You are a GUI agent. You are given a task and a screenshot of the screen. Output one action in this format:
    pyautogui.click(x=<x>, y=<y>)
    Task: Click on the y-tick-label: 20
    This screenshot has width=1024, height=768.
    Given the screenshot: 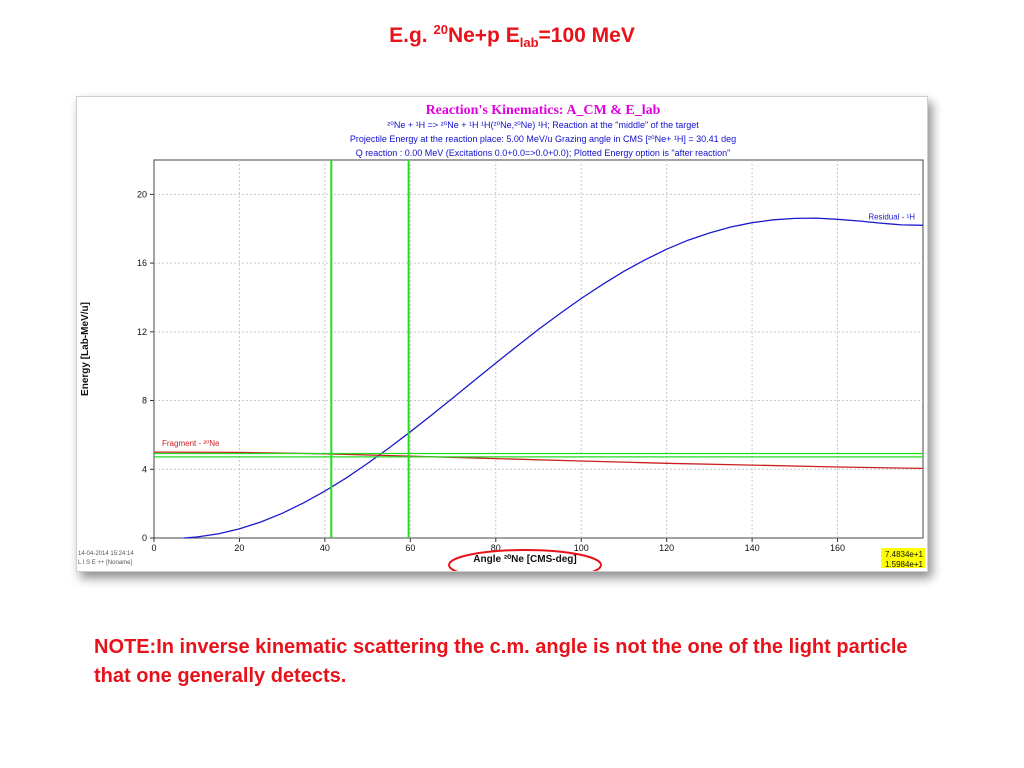 What is the action you would take?
    pyautogui.click(x=142, y=194)
    